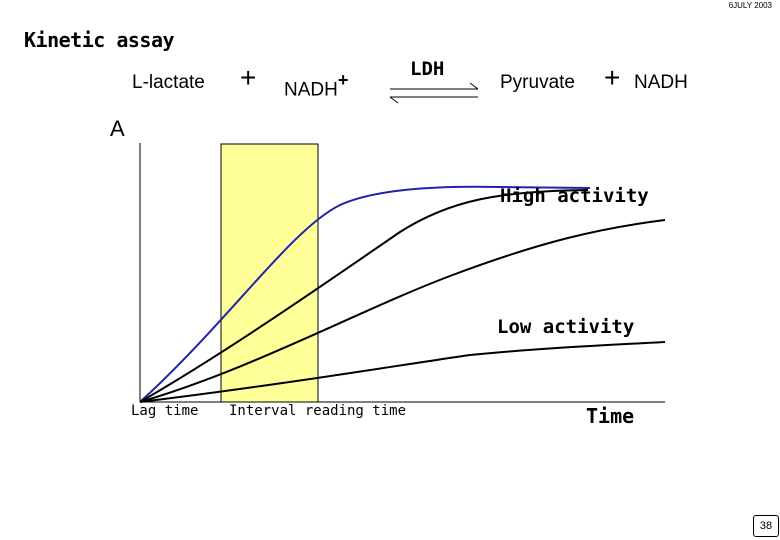  Describe the element at coordinates (750, 5) in the screenshot. I see `date-stamp: 6JULY 2003` at that location.